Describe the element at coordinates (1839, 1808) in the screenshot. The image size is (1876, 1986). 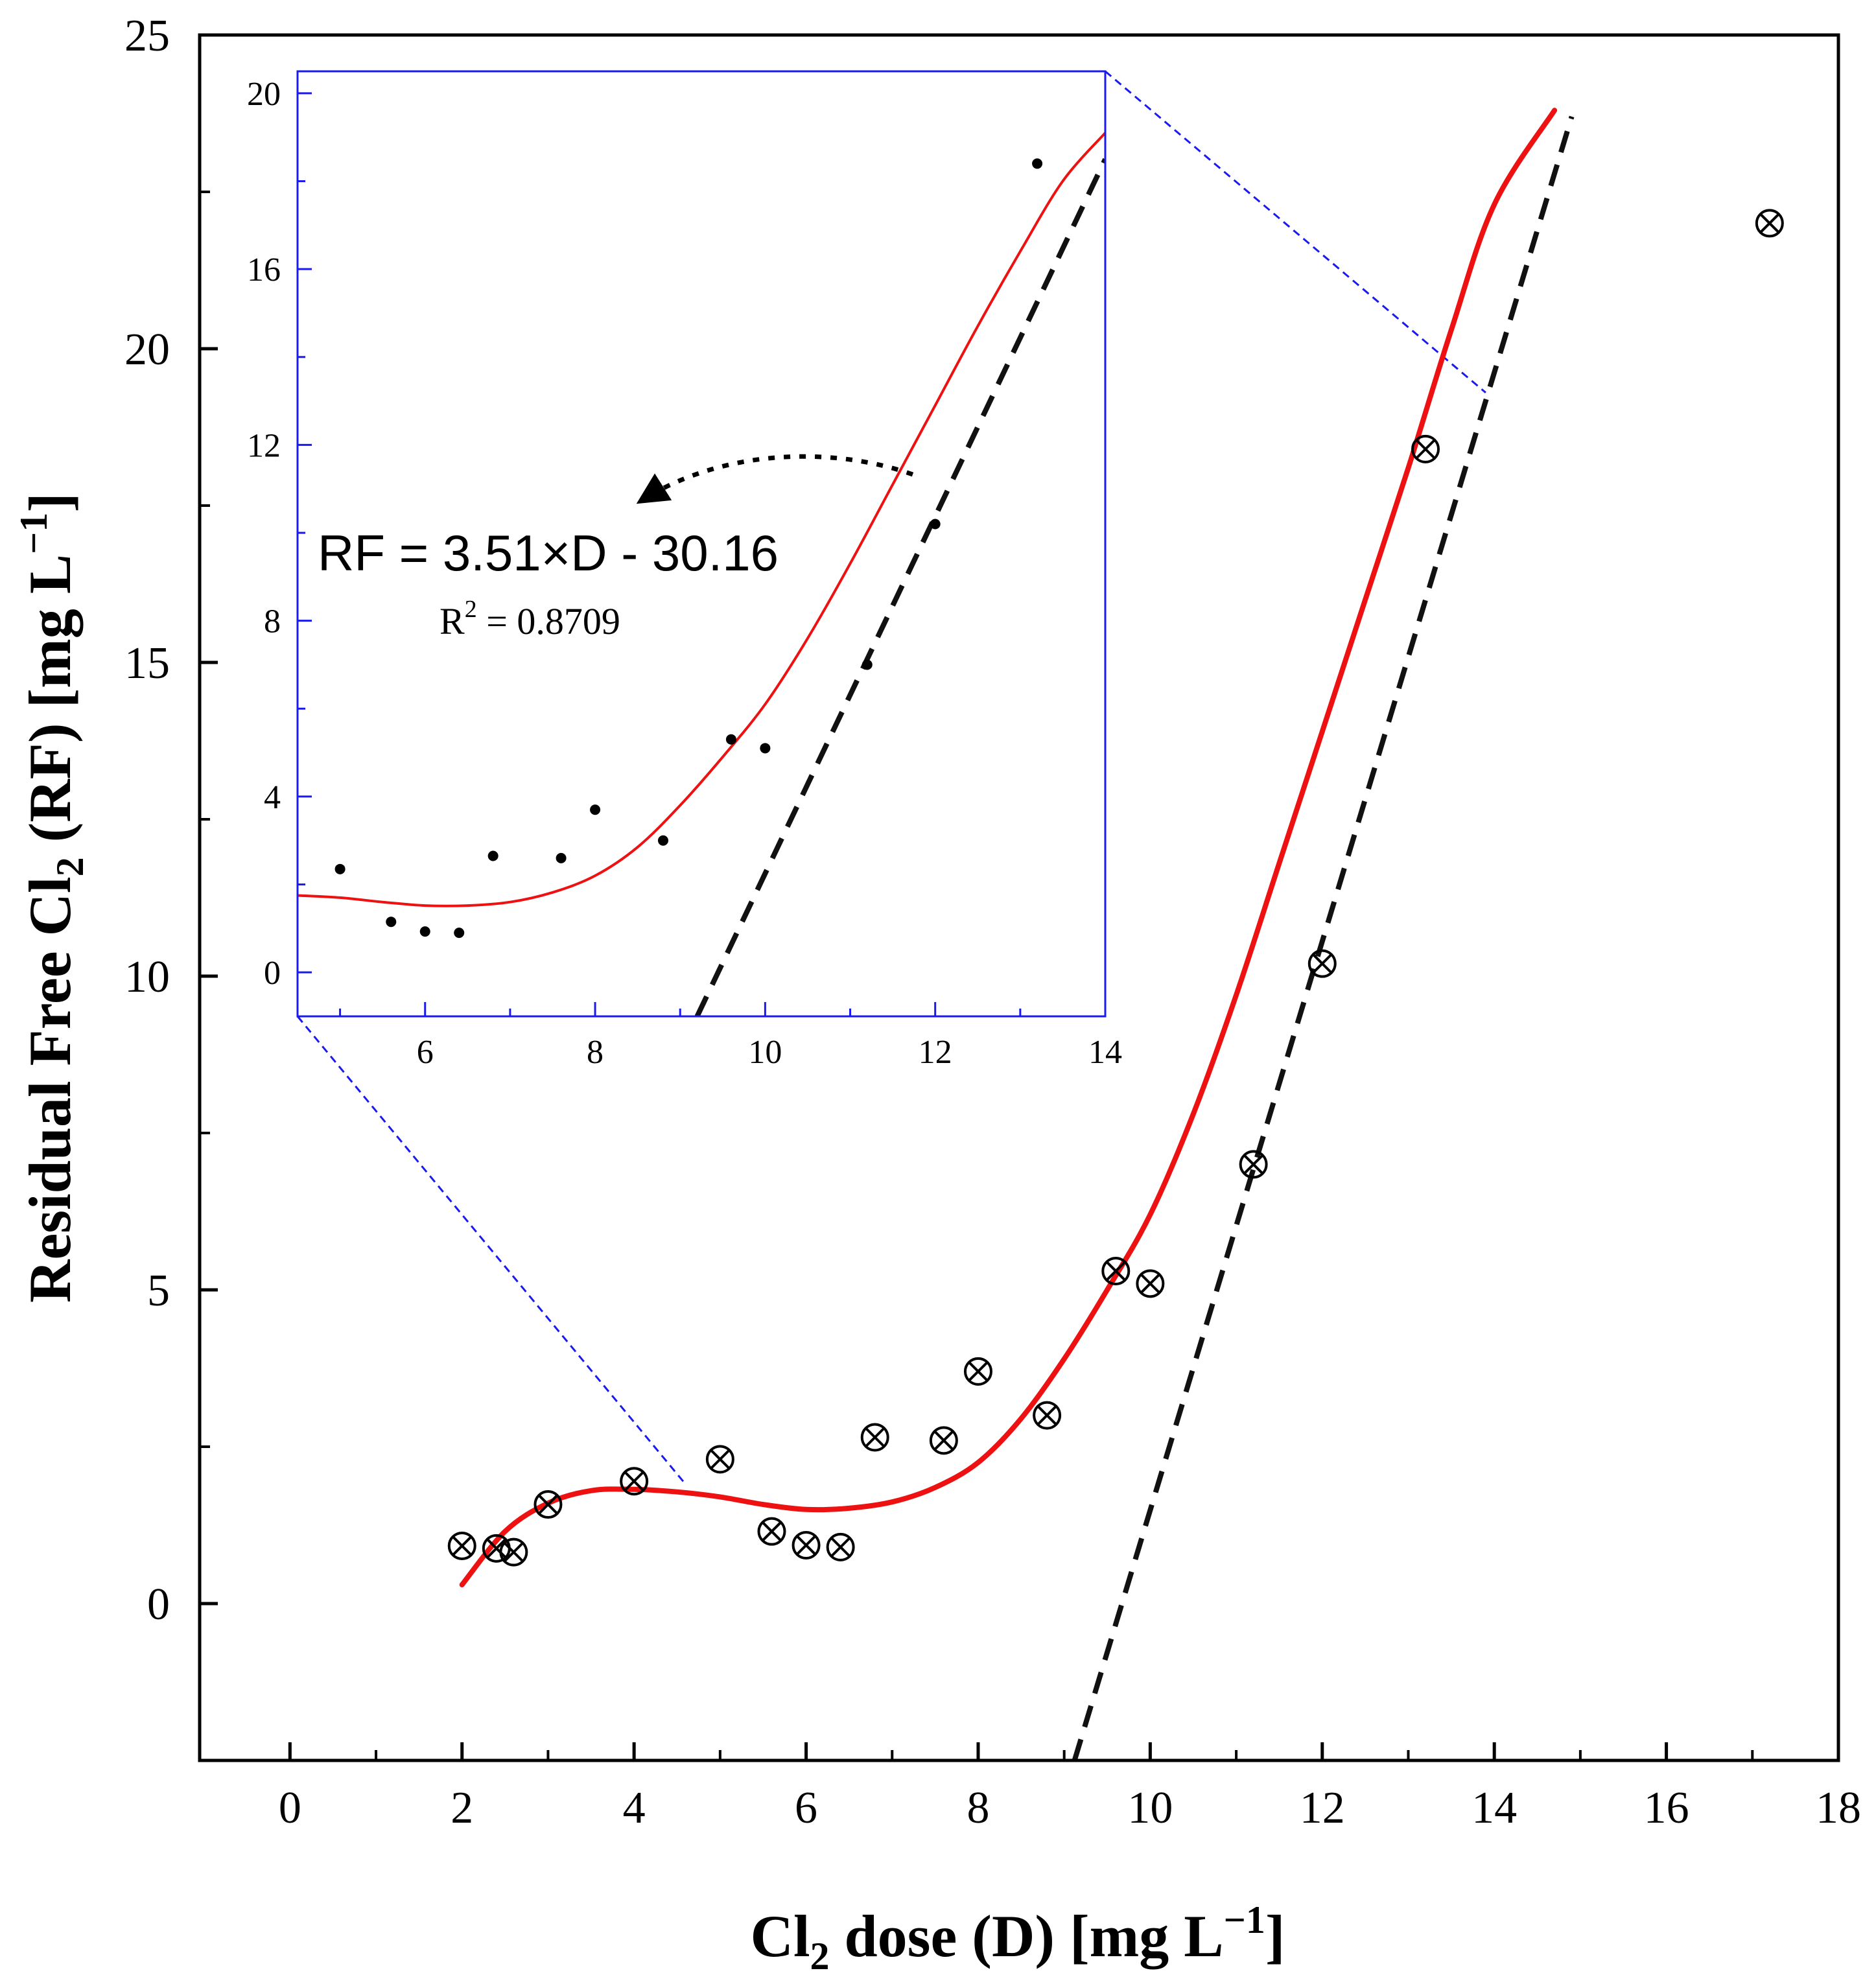
I see `x-tick-label: 18` at that location.